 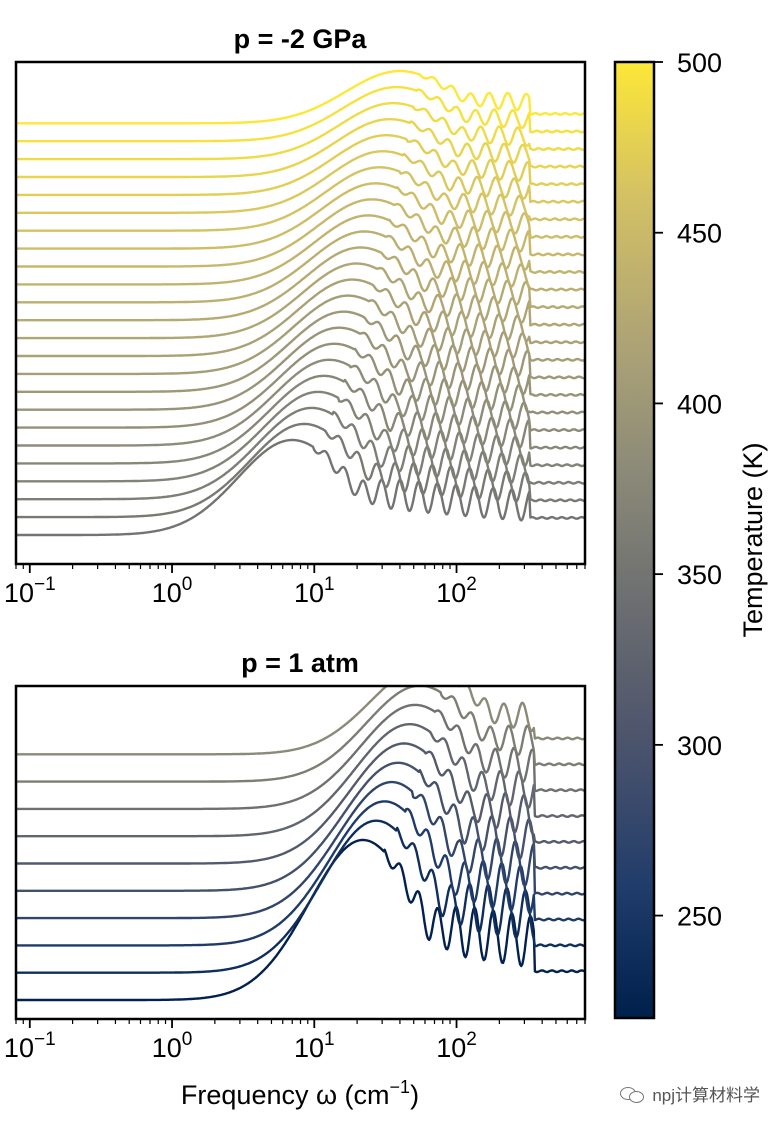 I want to click on colorbar-tick-label: 350, so click(x=699, y=575).